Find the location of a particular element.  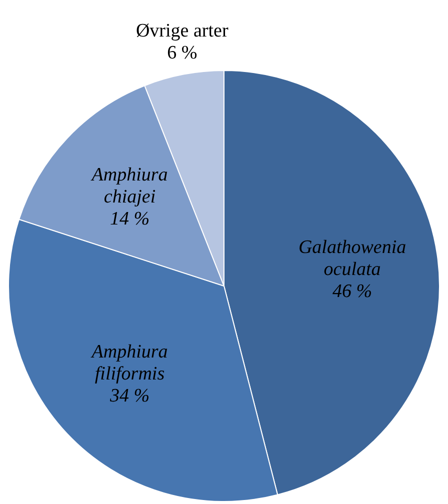

slice-label: Amphiura filiformis is located at coordinates (129, 363).